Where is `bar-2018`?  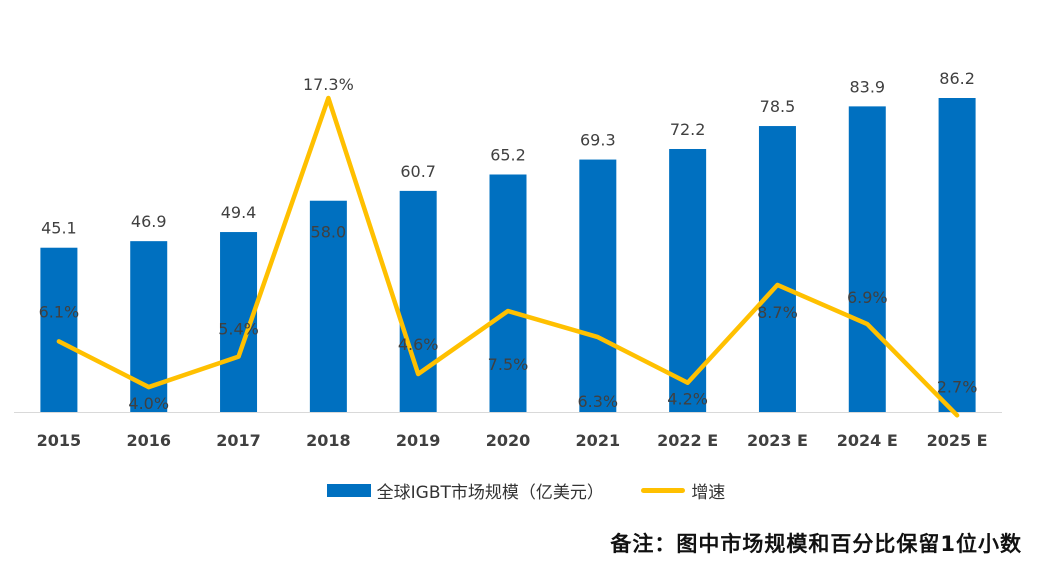 bar-2018 is located at coordinates (328, 306).